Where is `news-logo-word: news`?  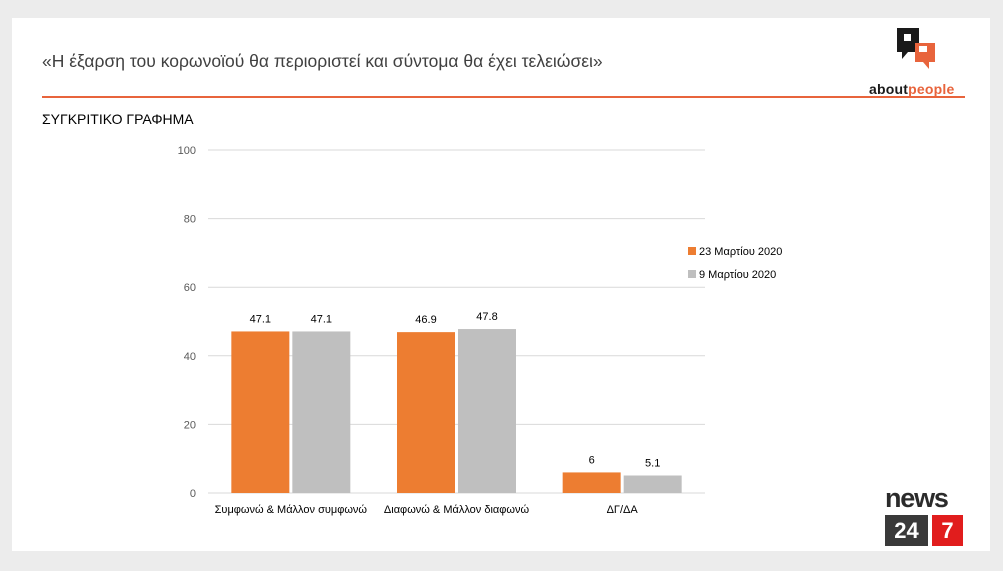
news-logo-word: news is located at coordinates (917, 498).